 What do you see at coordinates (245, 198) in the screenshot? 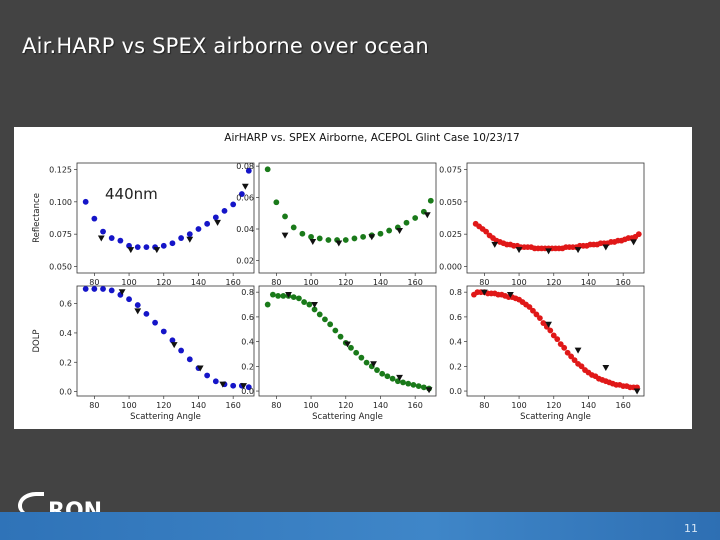
I see `y-tick-label: 0.06` at bounding box center [245, 198].